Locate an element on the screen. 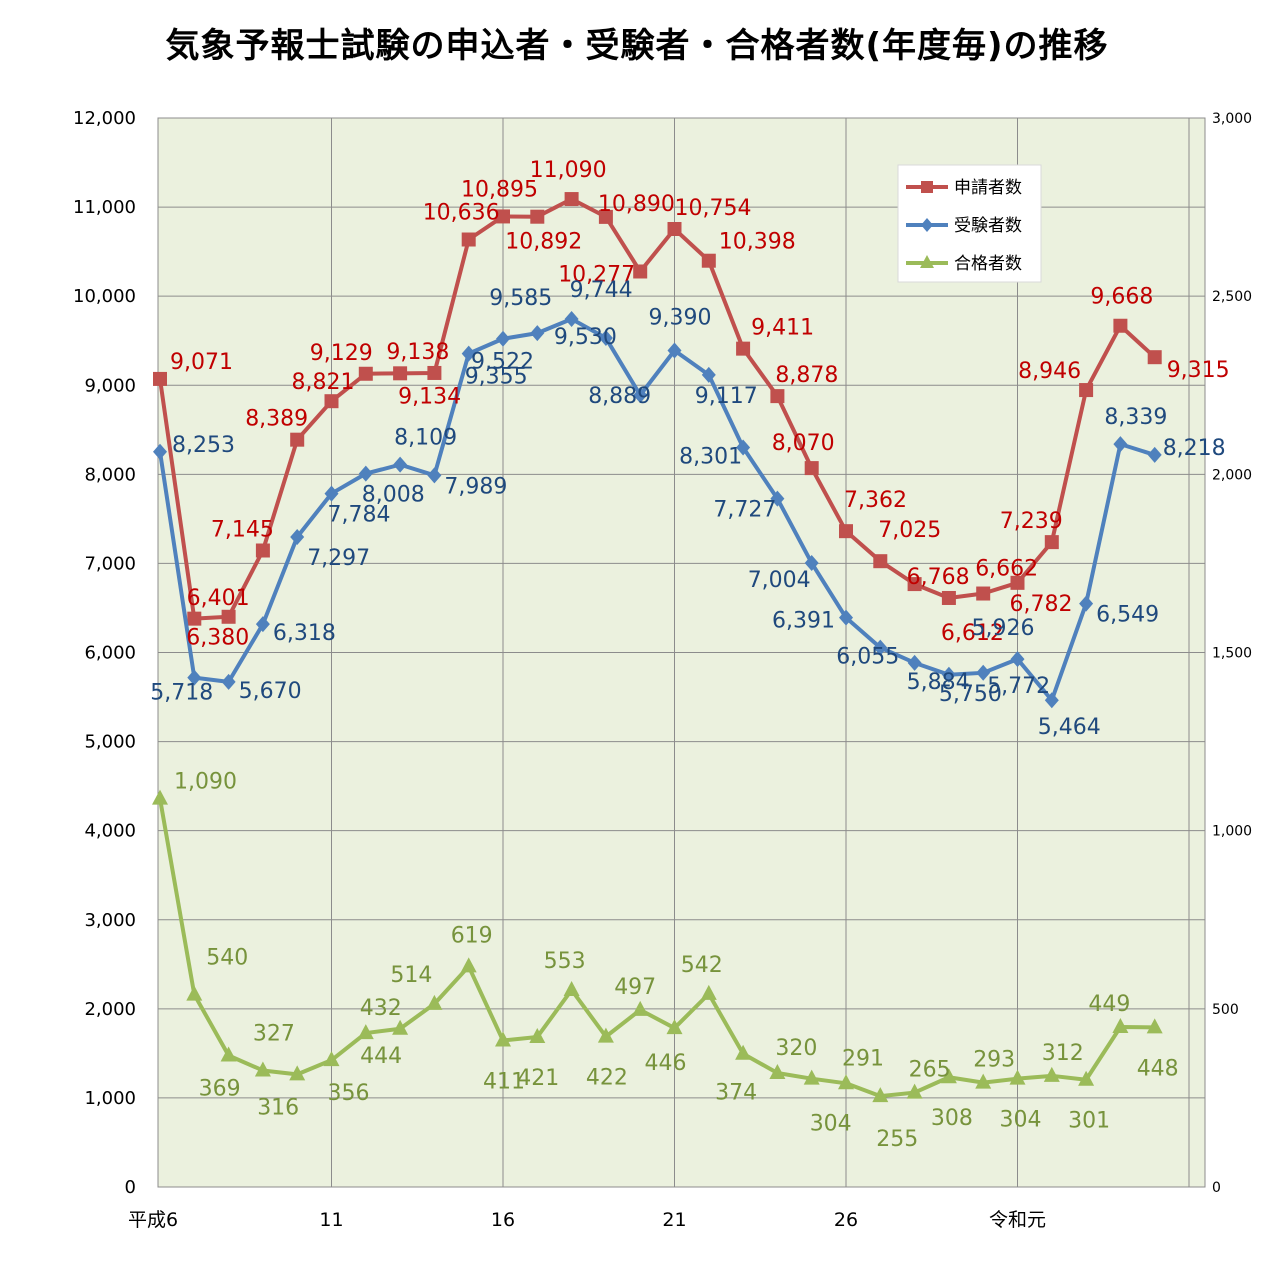 The width and height of the screenshot is (1274, 1265). y-tick-label-left: 2,000 is located at coordinates (110, 1009).